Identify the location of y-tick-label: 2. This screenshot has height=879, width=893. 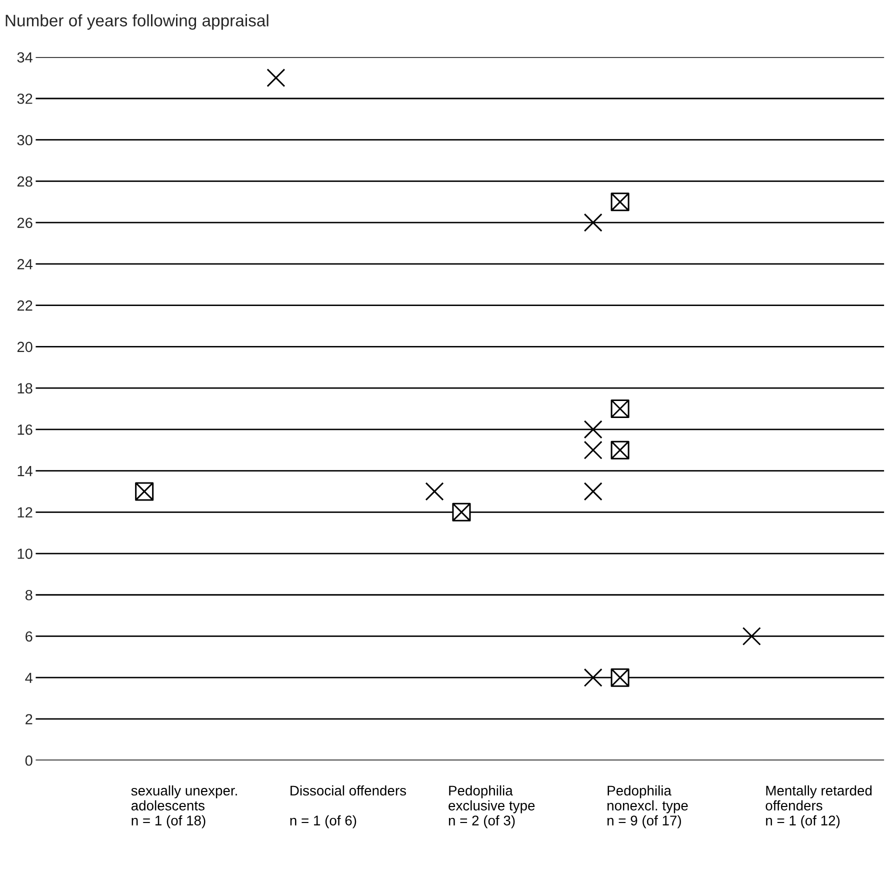
(29, 719).